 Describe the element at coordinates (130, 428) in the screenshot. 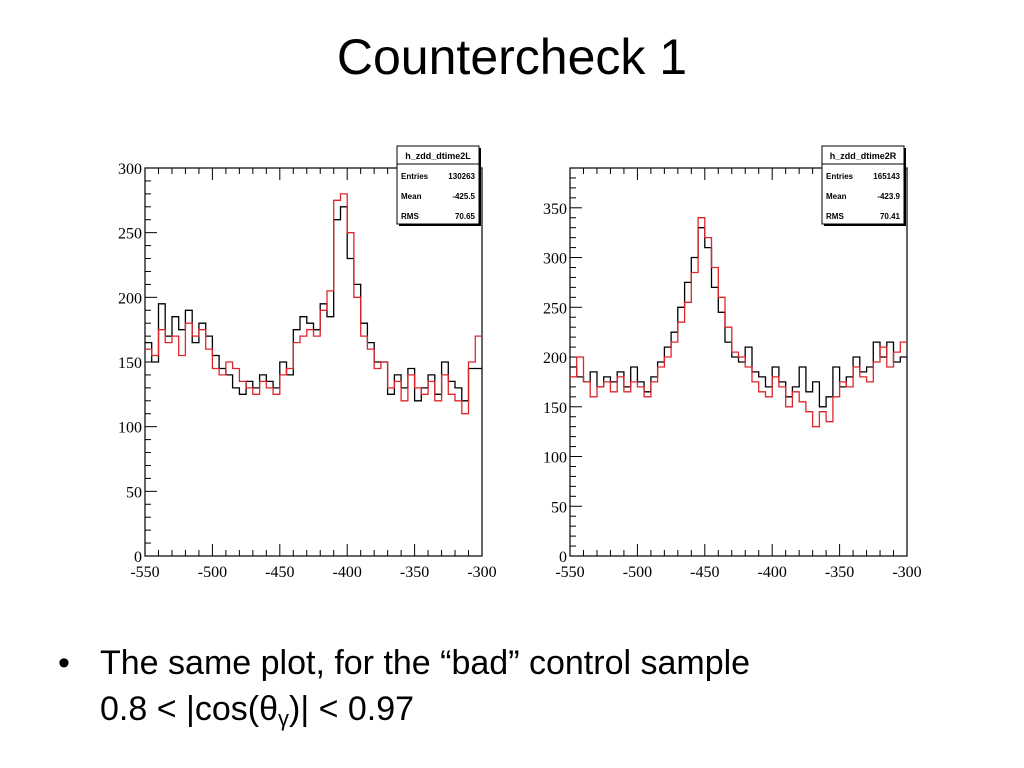

I see `left-y-tick-label: 100` at that location.